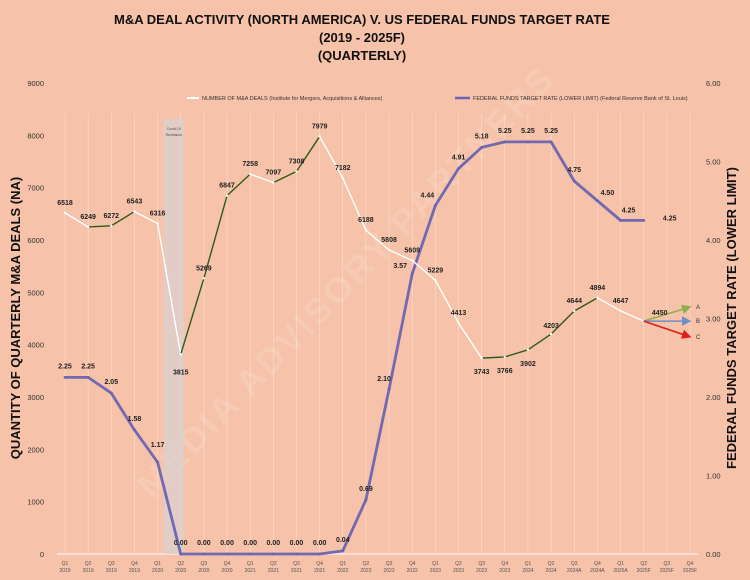 The height and width of the screenshot is (580, 750). I want to click on deals-data-label: 5229, so click(436, 270).